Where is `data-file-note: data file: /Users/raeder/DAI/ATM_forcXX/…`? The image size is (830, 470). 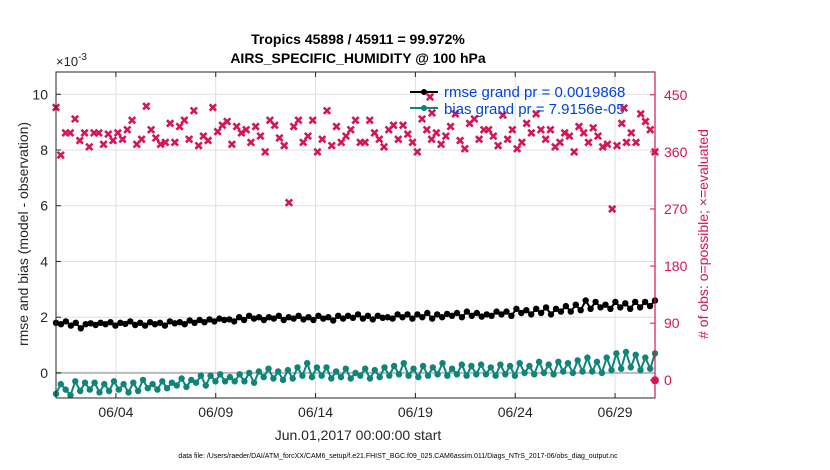
data-file-note: data file: /Users/raeder/DAI/ATM_forcXX/… is located at coordinates (398, 456).